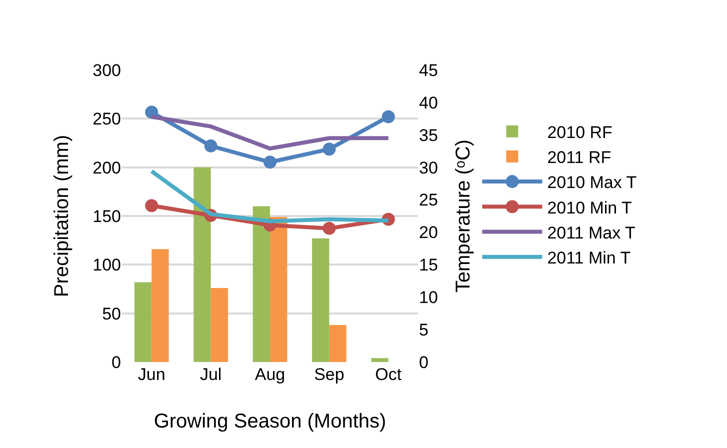 The width and height of the screenshot is (727, 448). What do you see at coordinates (106, 70) in the screenshot?
I see `y-tick-label: 300` at bounding box center [106, 70].